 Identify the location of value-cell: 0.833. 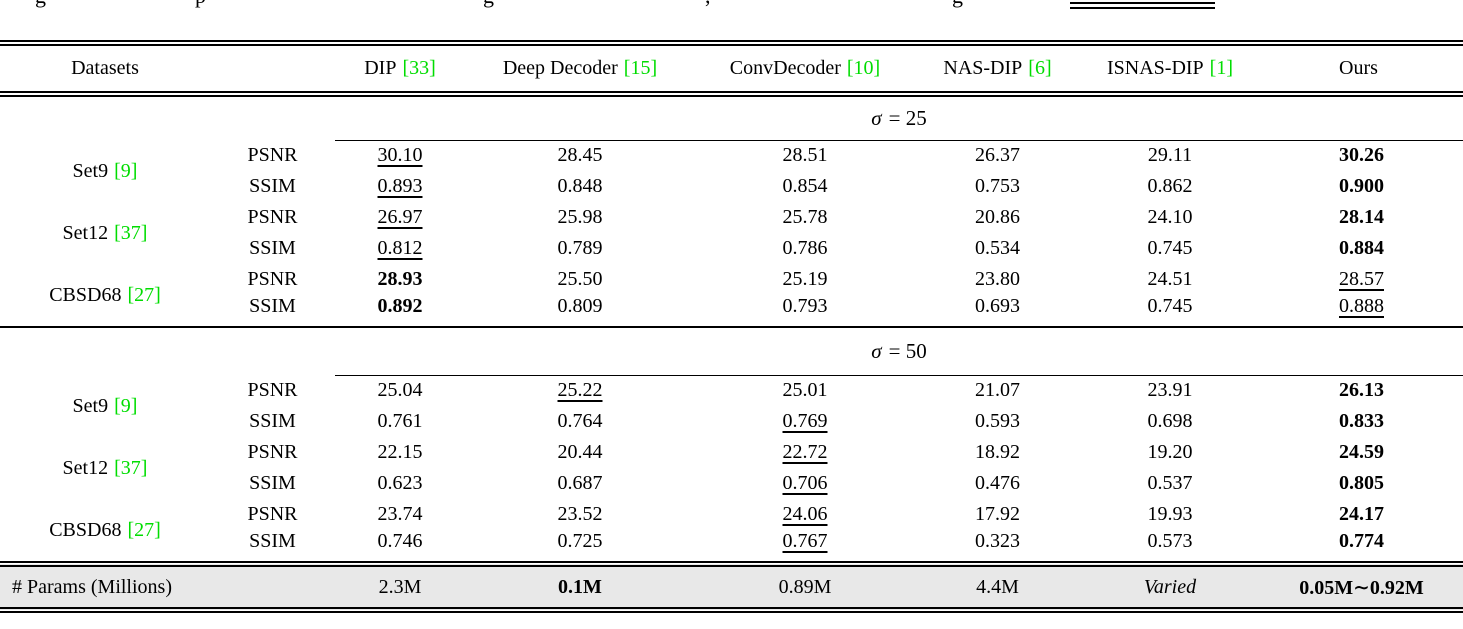
(1361, 421).